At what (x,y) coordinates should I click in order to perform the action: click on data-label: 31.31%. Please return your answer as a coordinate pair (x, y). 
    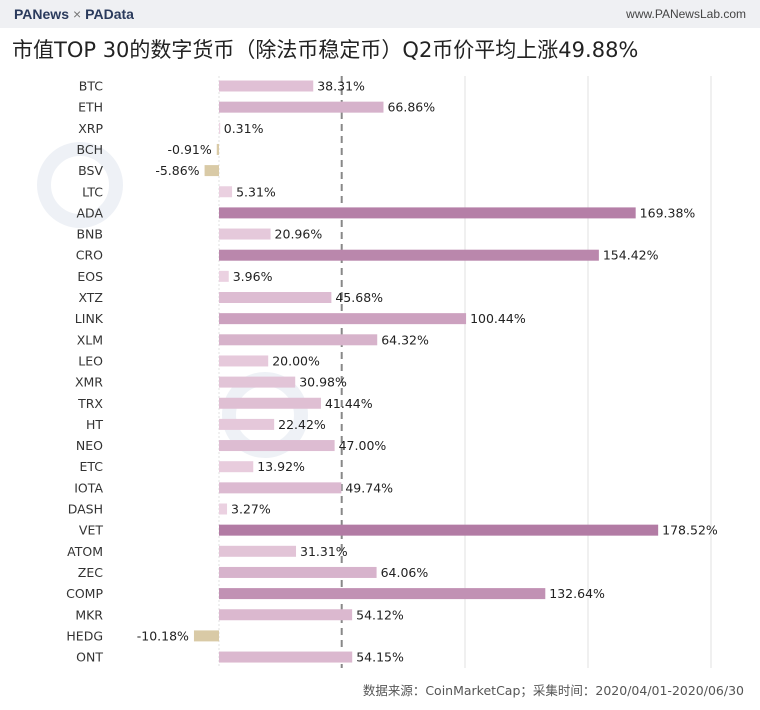
    Looking at the image, I should click on (324, 551).